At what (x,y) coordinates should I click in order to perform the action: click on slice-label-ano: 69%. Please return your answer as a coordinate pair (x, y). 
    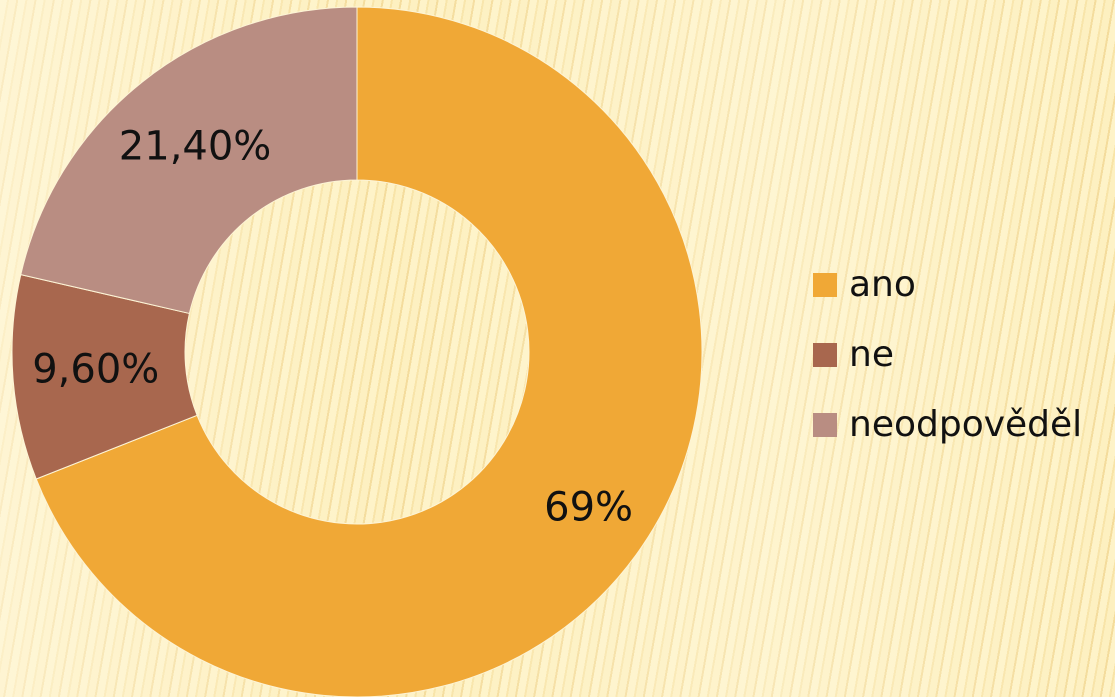
    Looking at the image, I should click on (588, 507).